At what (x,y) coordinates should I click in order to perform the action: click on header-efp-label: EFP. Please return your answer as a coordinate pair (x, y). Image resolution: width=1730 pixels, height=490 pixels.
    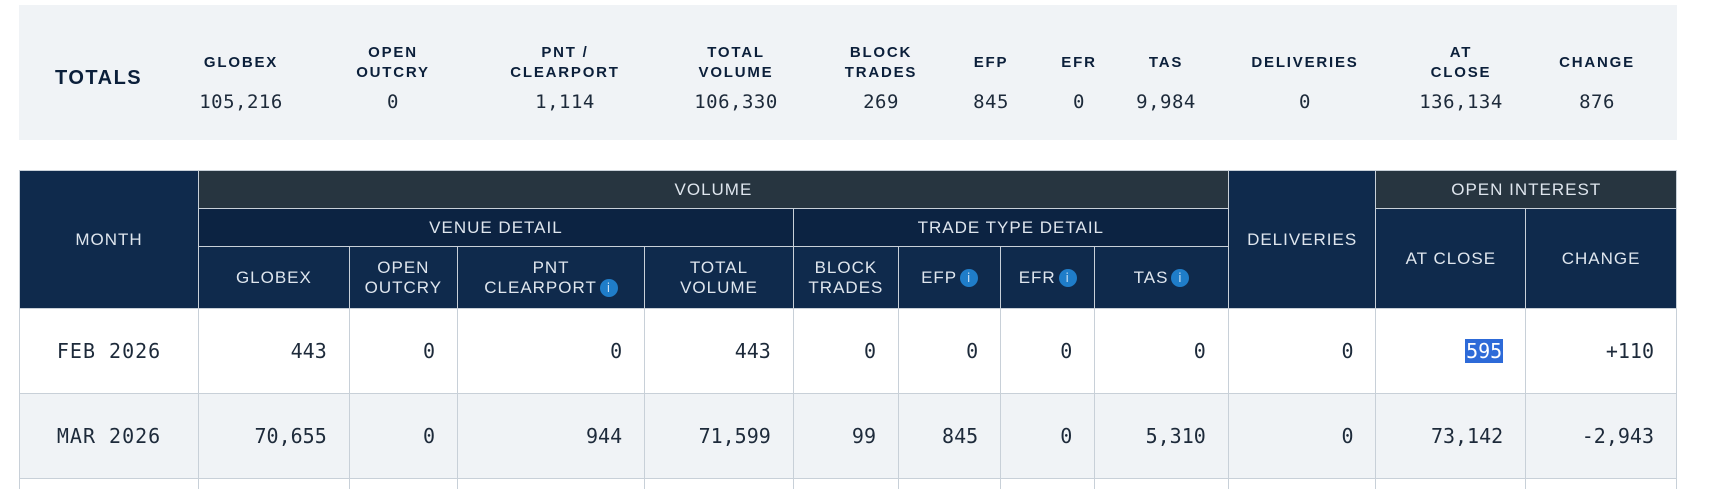
    Looking at the image, I should click on (939, 277).